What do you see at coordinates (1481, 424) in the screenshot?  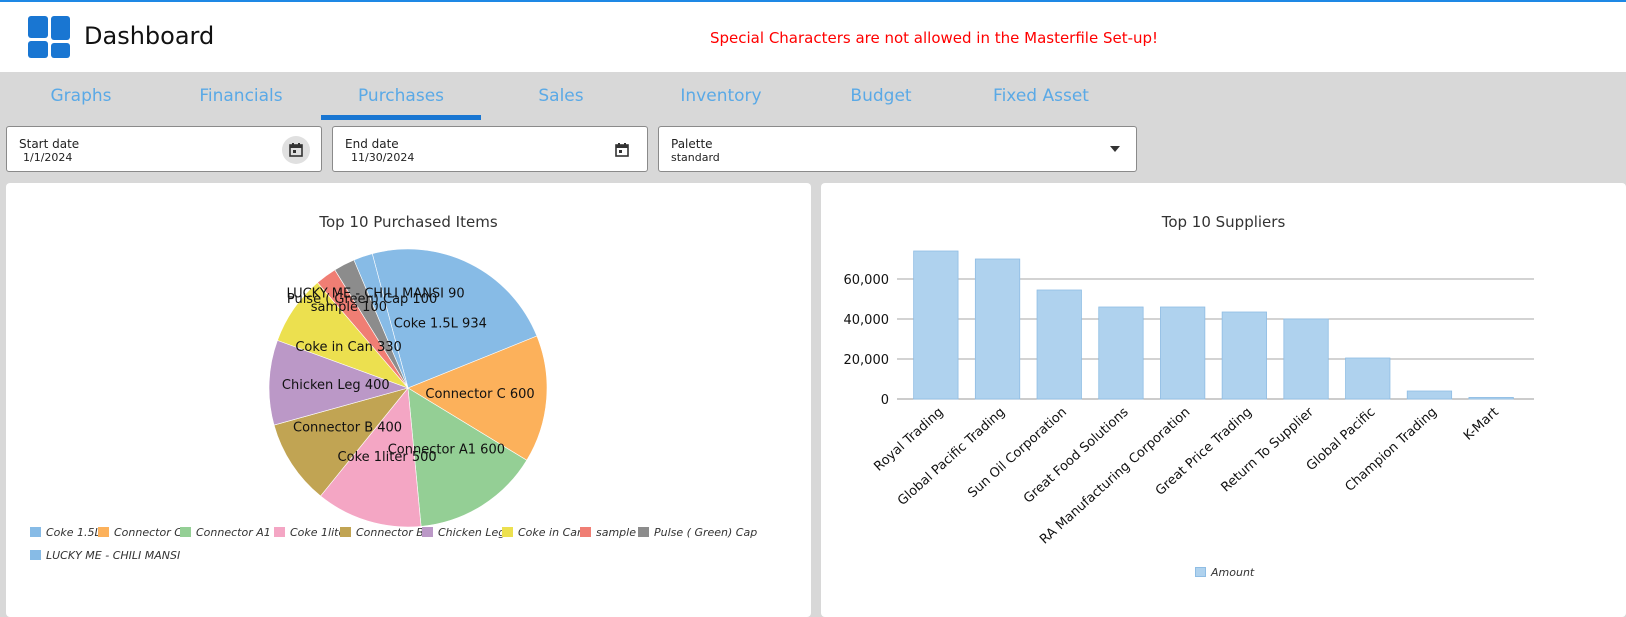 I see `x-tick-label: K-Mart` at bounding box center [1481, 424].